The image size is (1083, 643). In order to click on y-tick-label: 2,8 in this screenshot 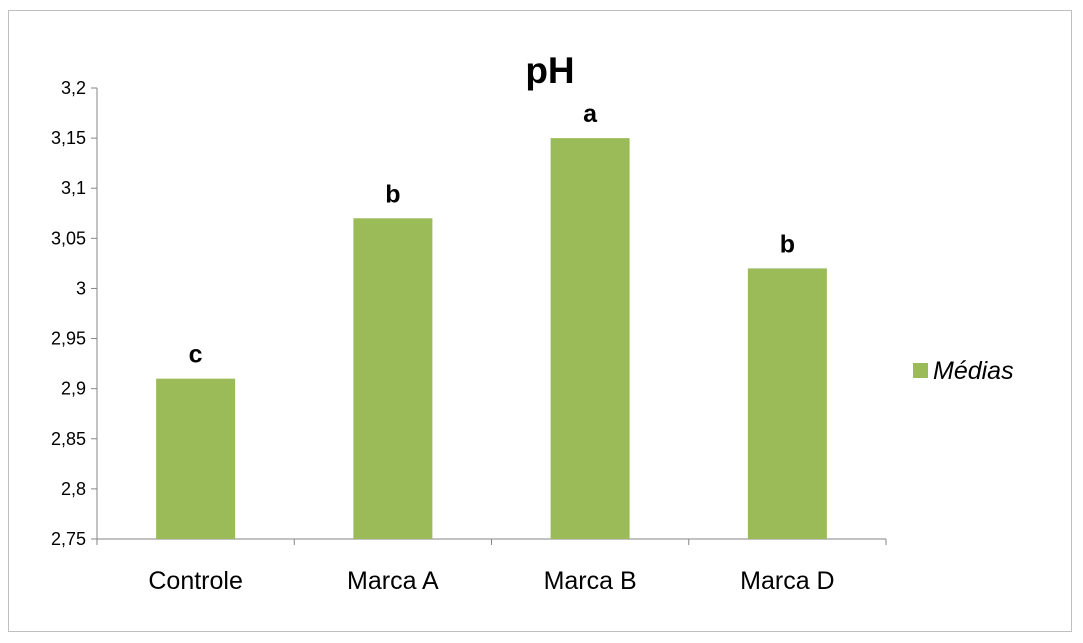, I will do `click(73, 489)`.